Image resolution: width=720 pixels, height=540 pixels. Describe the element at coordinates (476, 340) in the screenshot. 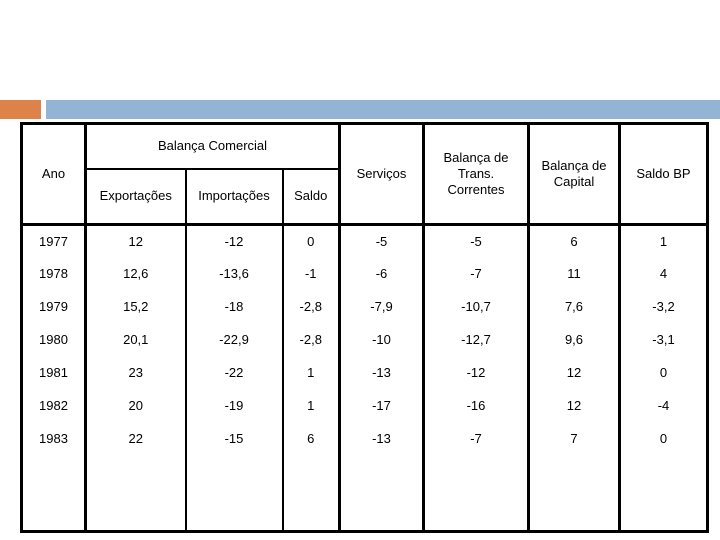

I see `value-cell: -12,7` at that location.